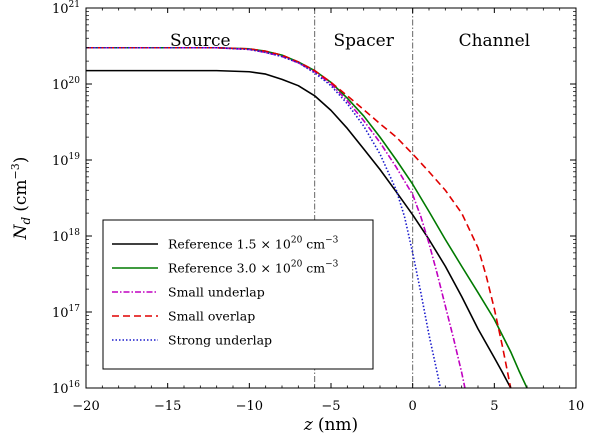  Describe the element at coordinates (85, 406) in the screenshot. I see `x-tick-label: −20` at that location.